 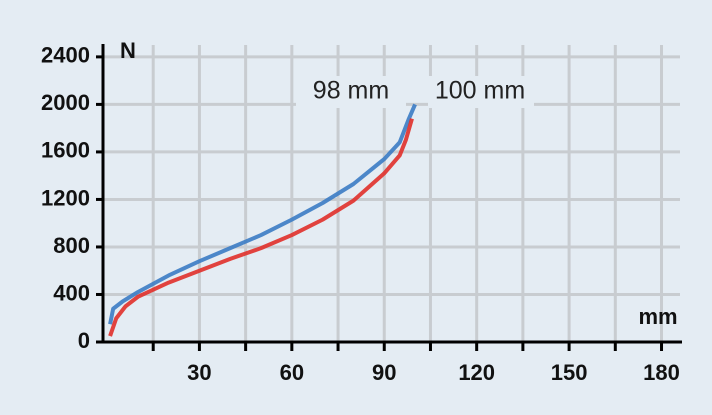 I want to click on x-tick-label: 90, so click(x=384, y=372).